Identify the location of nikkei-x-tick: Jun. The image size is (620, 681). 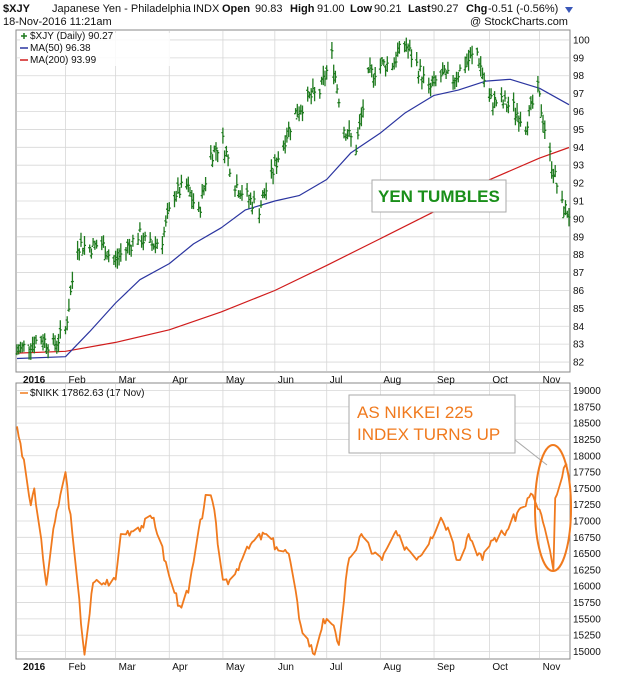
(286, 667).